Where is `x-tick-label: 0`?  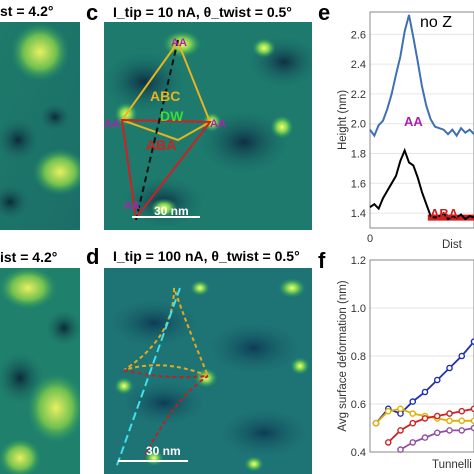 x-tick-label: 0 is located at coordinates (370, 239).